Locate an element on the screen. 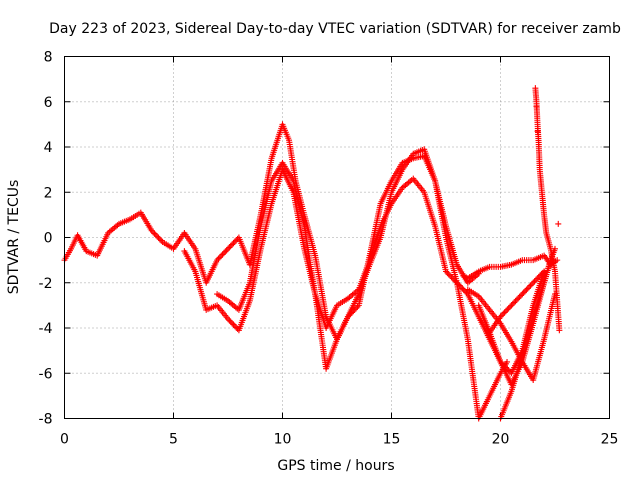 This screenshot has width=640, height=480. y-tick-label: -8 is located at coordinates (46, 420).